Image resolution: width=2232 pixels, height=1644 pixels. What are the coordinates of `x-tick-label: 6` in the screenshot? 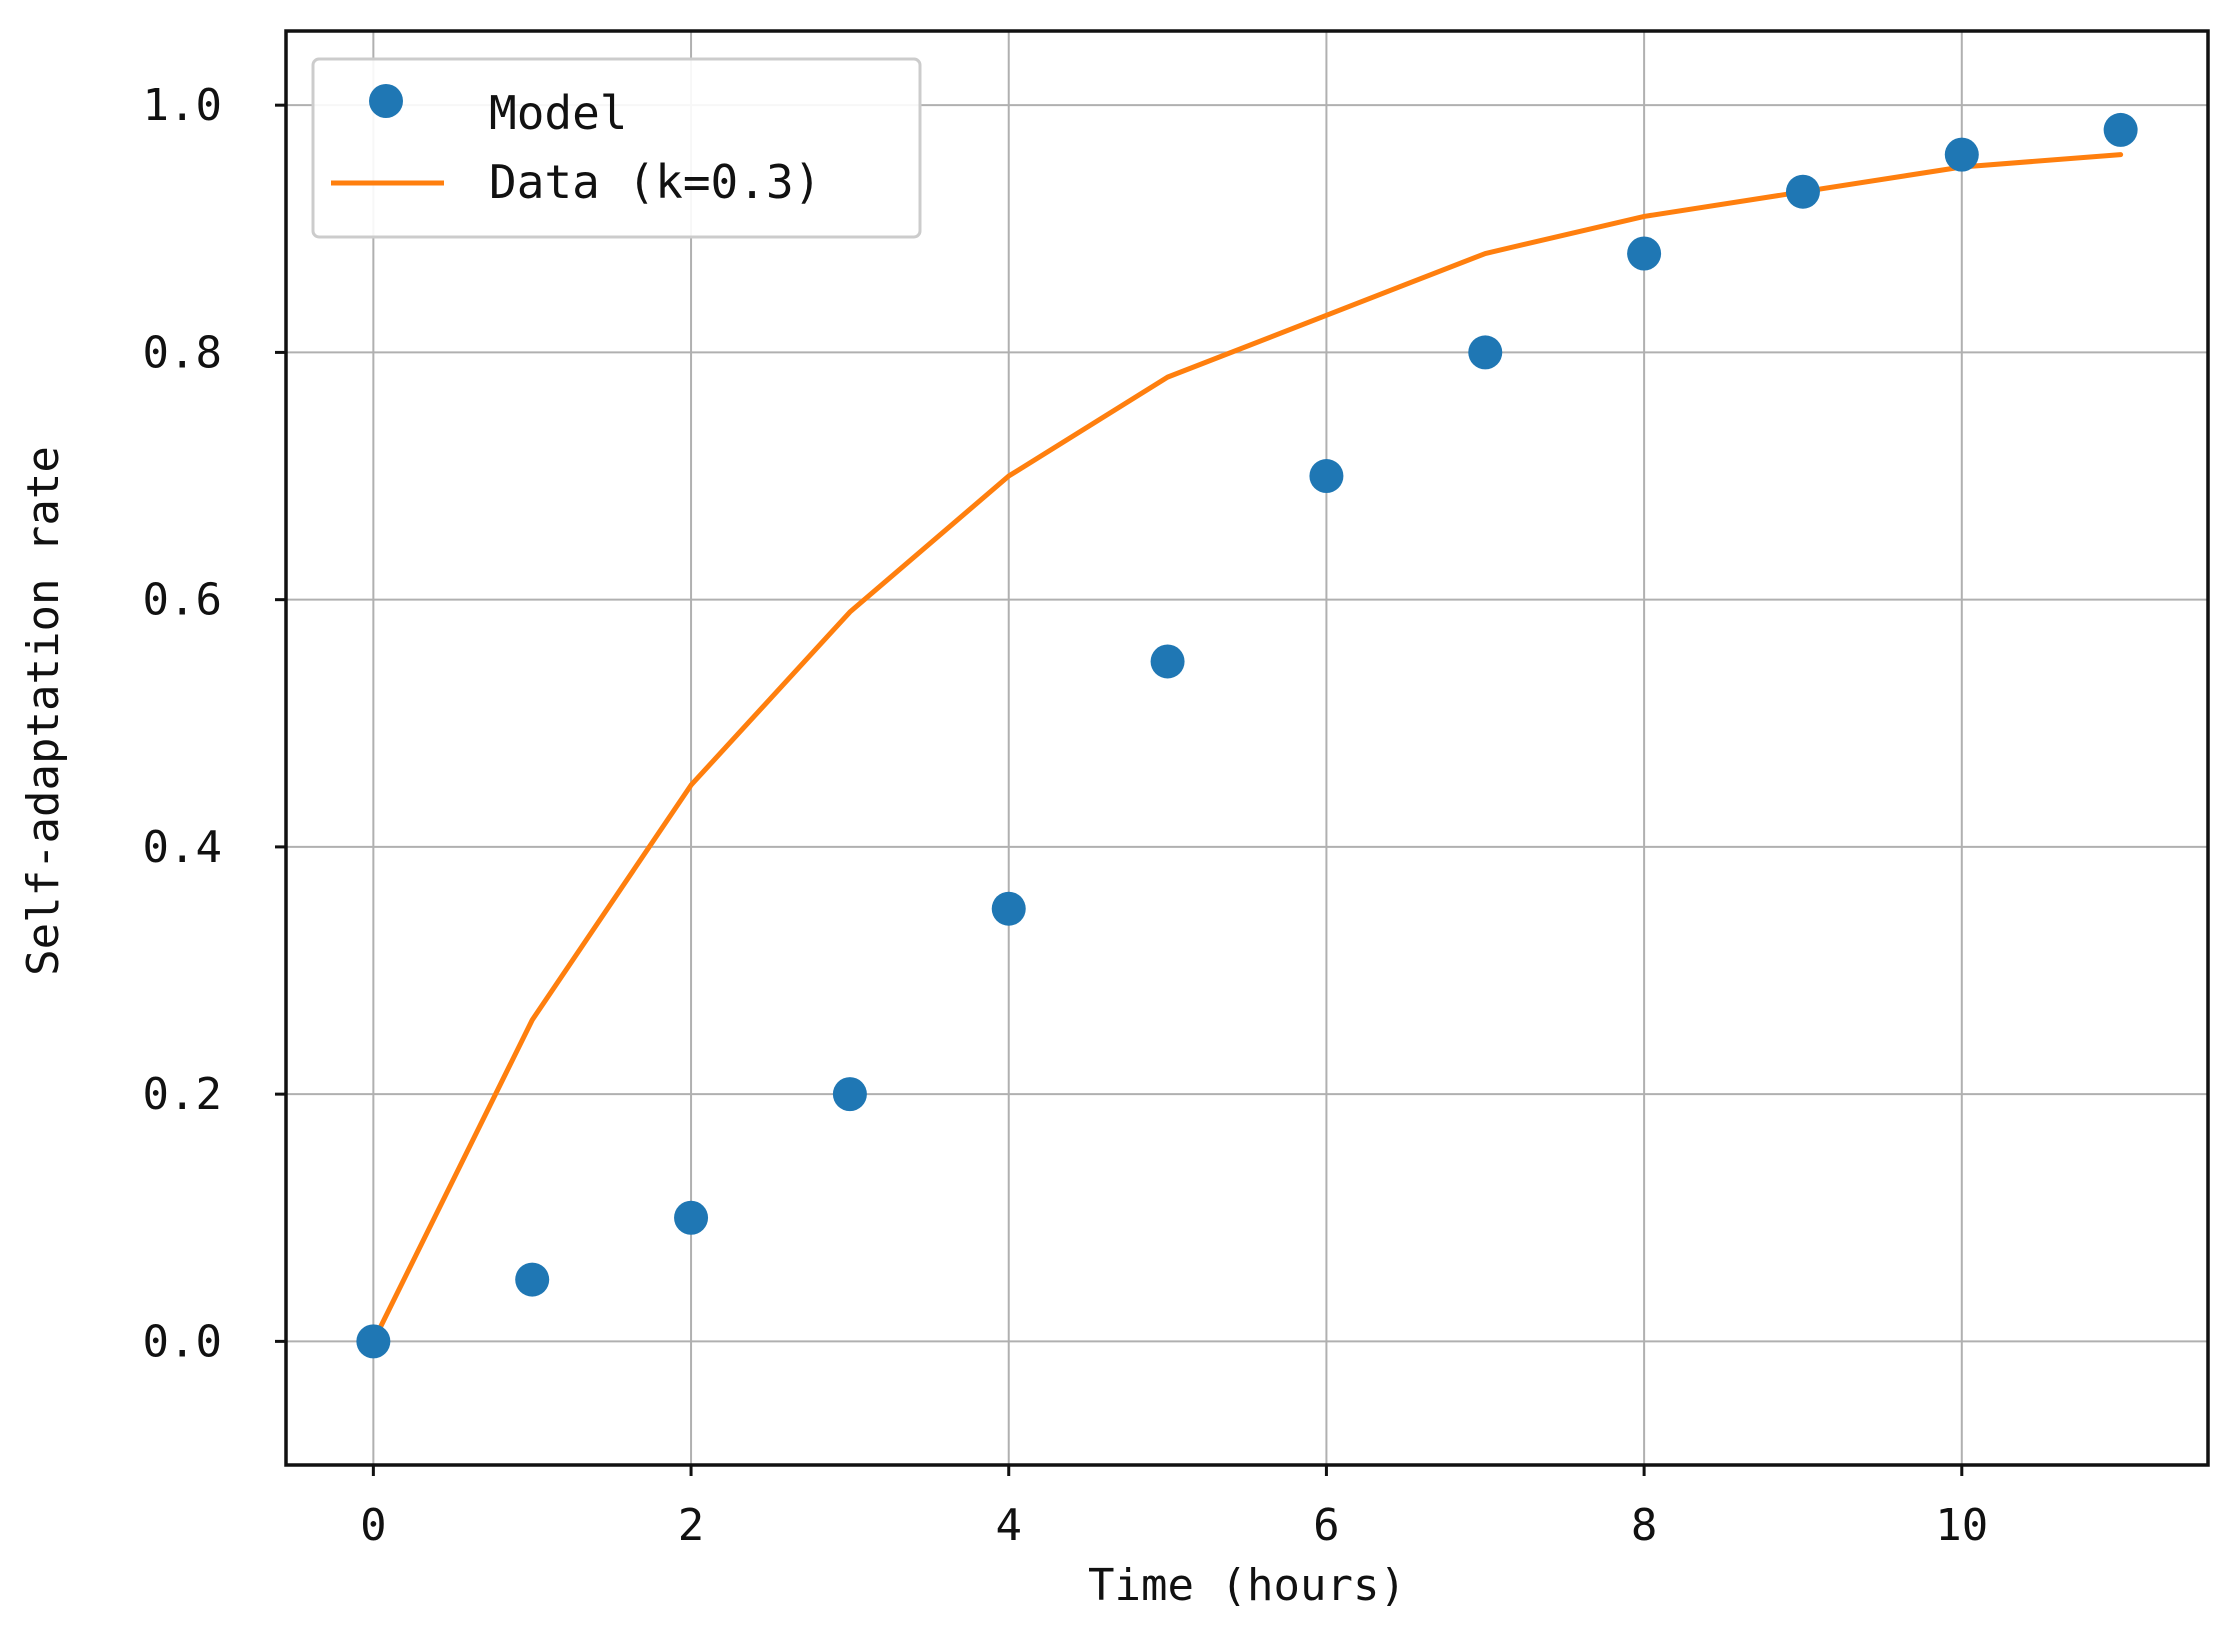 It's located at (1326, 1525).